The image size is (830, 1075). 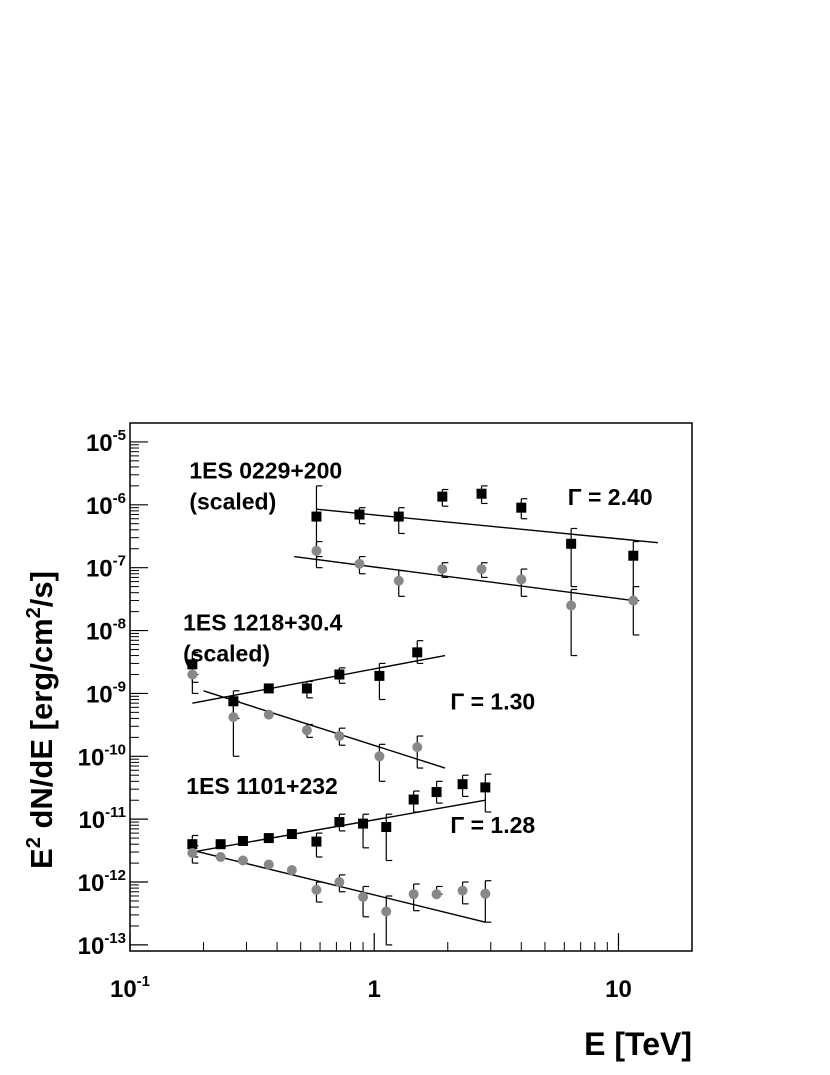 I want to click on y-tick-label: 10⁻¹⁰, so click(x=102, y=756).